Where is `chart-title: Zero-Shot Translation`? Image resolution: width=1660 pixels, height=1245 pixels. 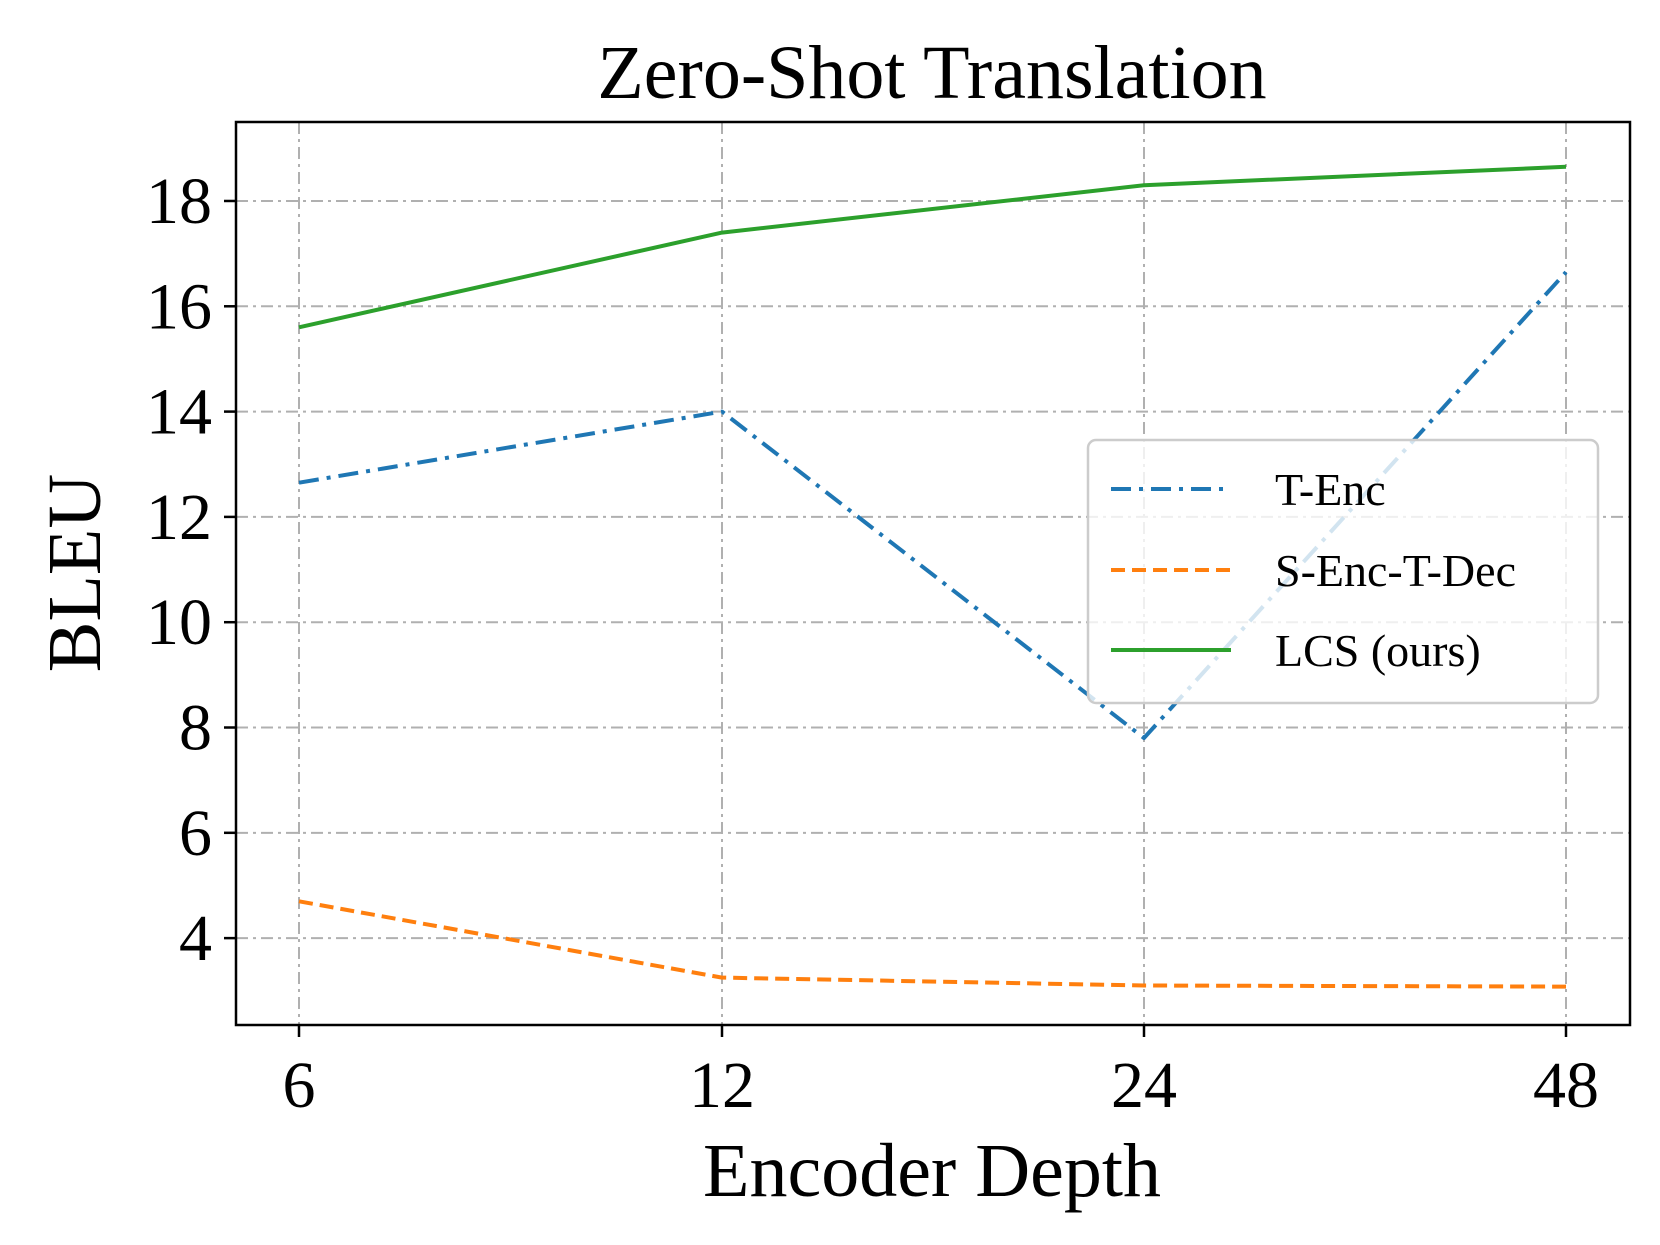 chart-title: Zero-Shot Translation is located at coordinates (931, 73).